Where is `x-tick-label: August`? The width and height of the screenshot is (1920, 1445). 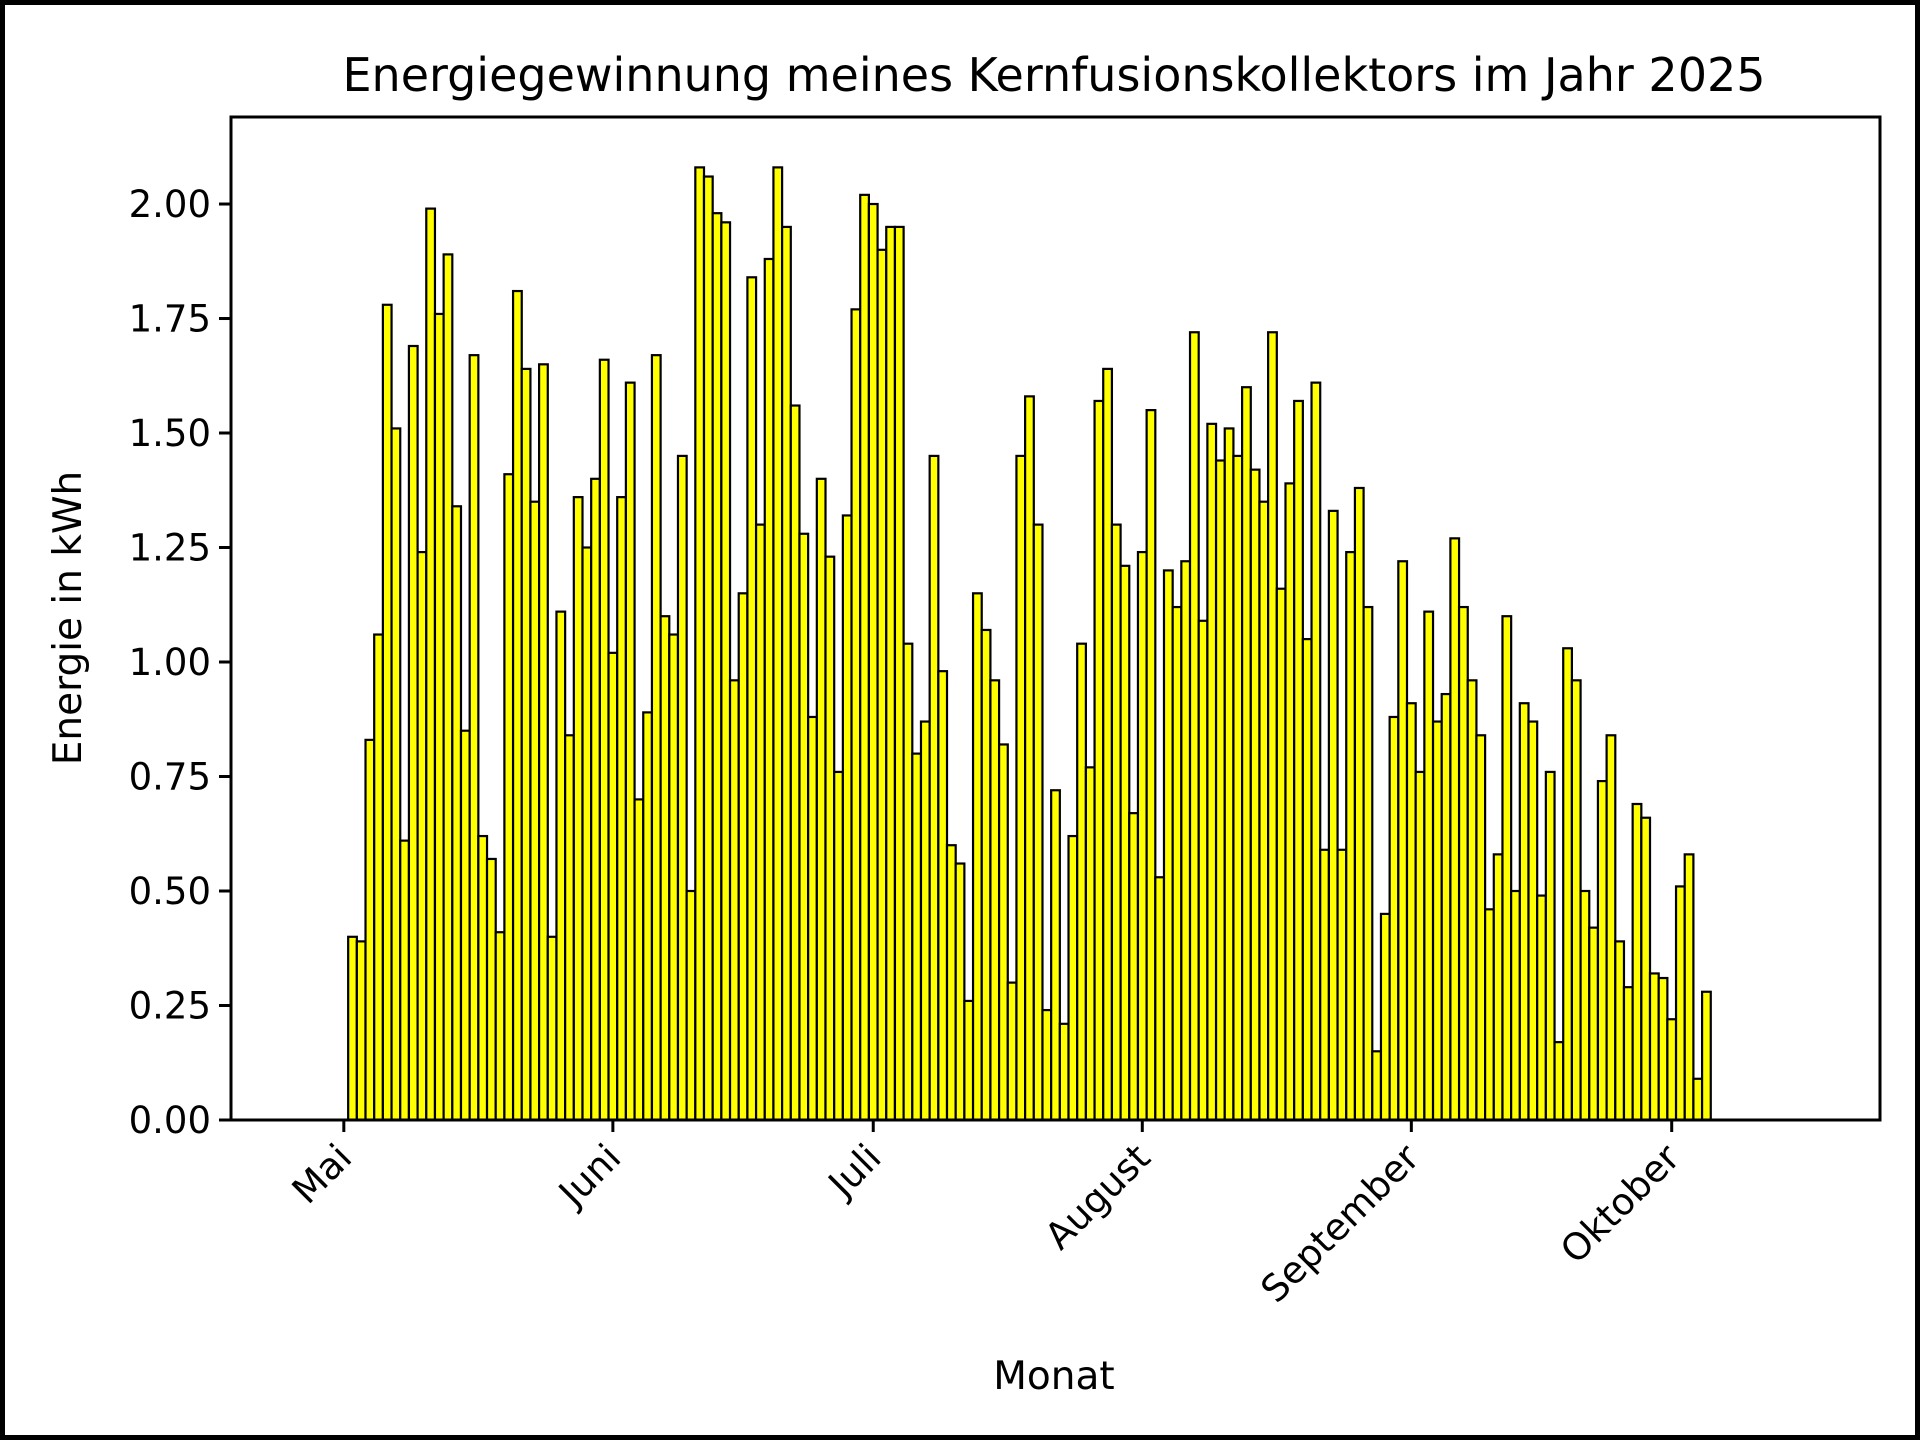
x-tick-label: August is located at coordinates (1098, 1197).